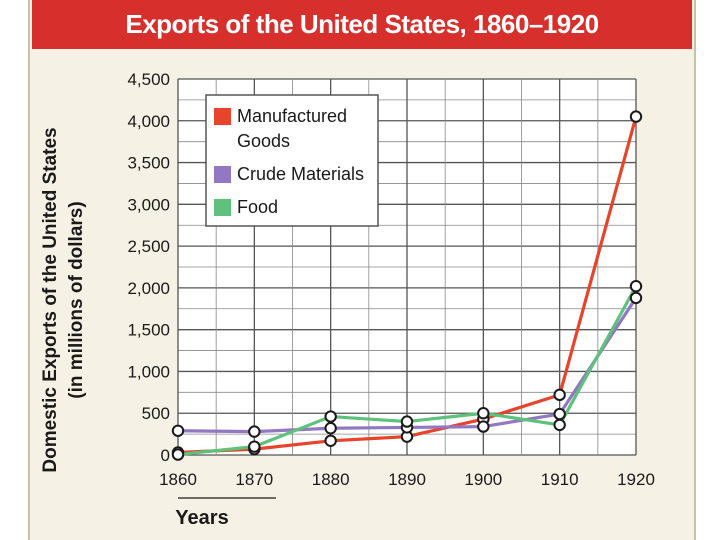  I want to click on y-axis-title-line1: Domestic Exports of the United States, so click(50, 299).